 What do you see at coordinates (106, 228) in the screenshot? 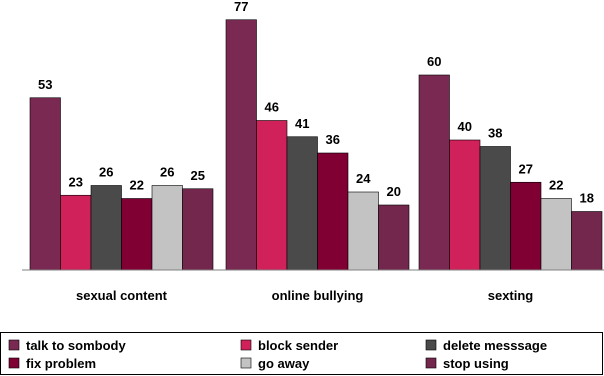
I see `bar-sexual-content-delete-messsage` at bounding box center [106, 228].